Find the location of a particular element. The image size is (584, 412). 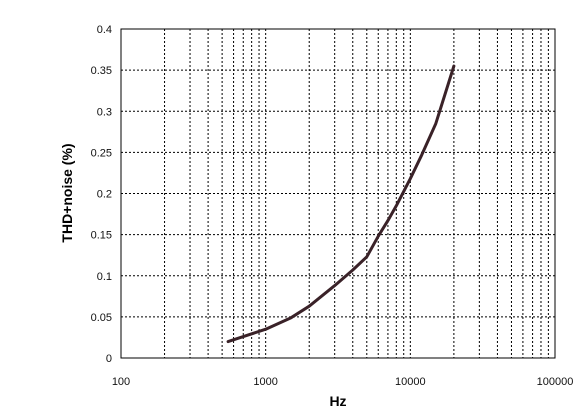

x-tick-label: 100000 is located at coordinates (555, 382).